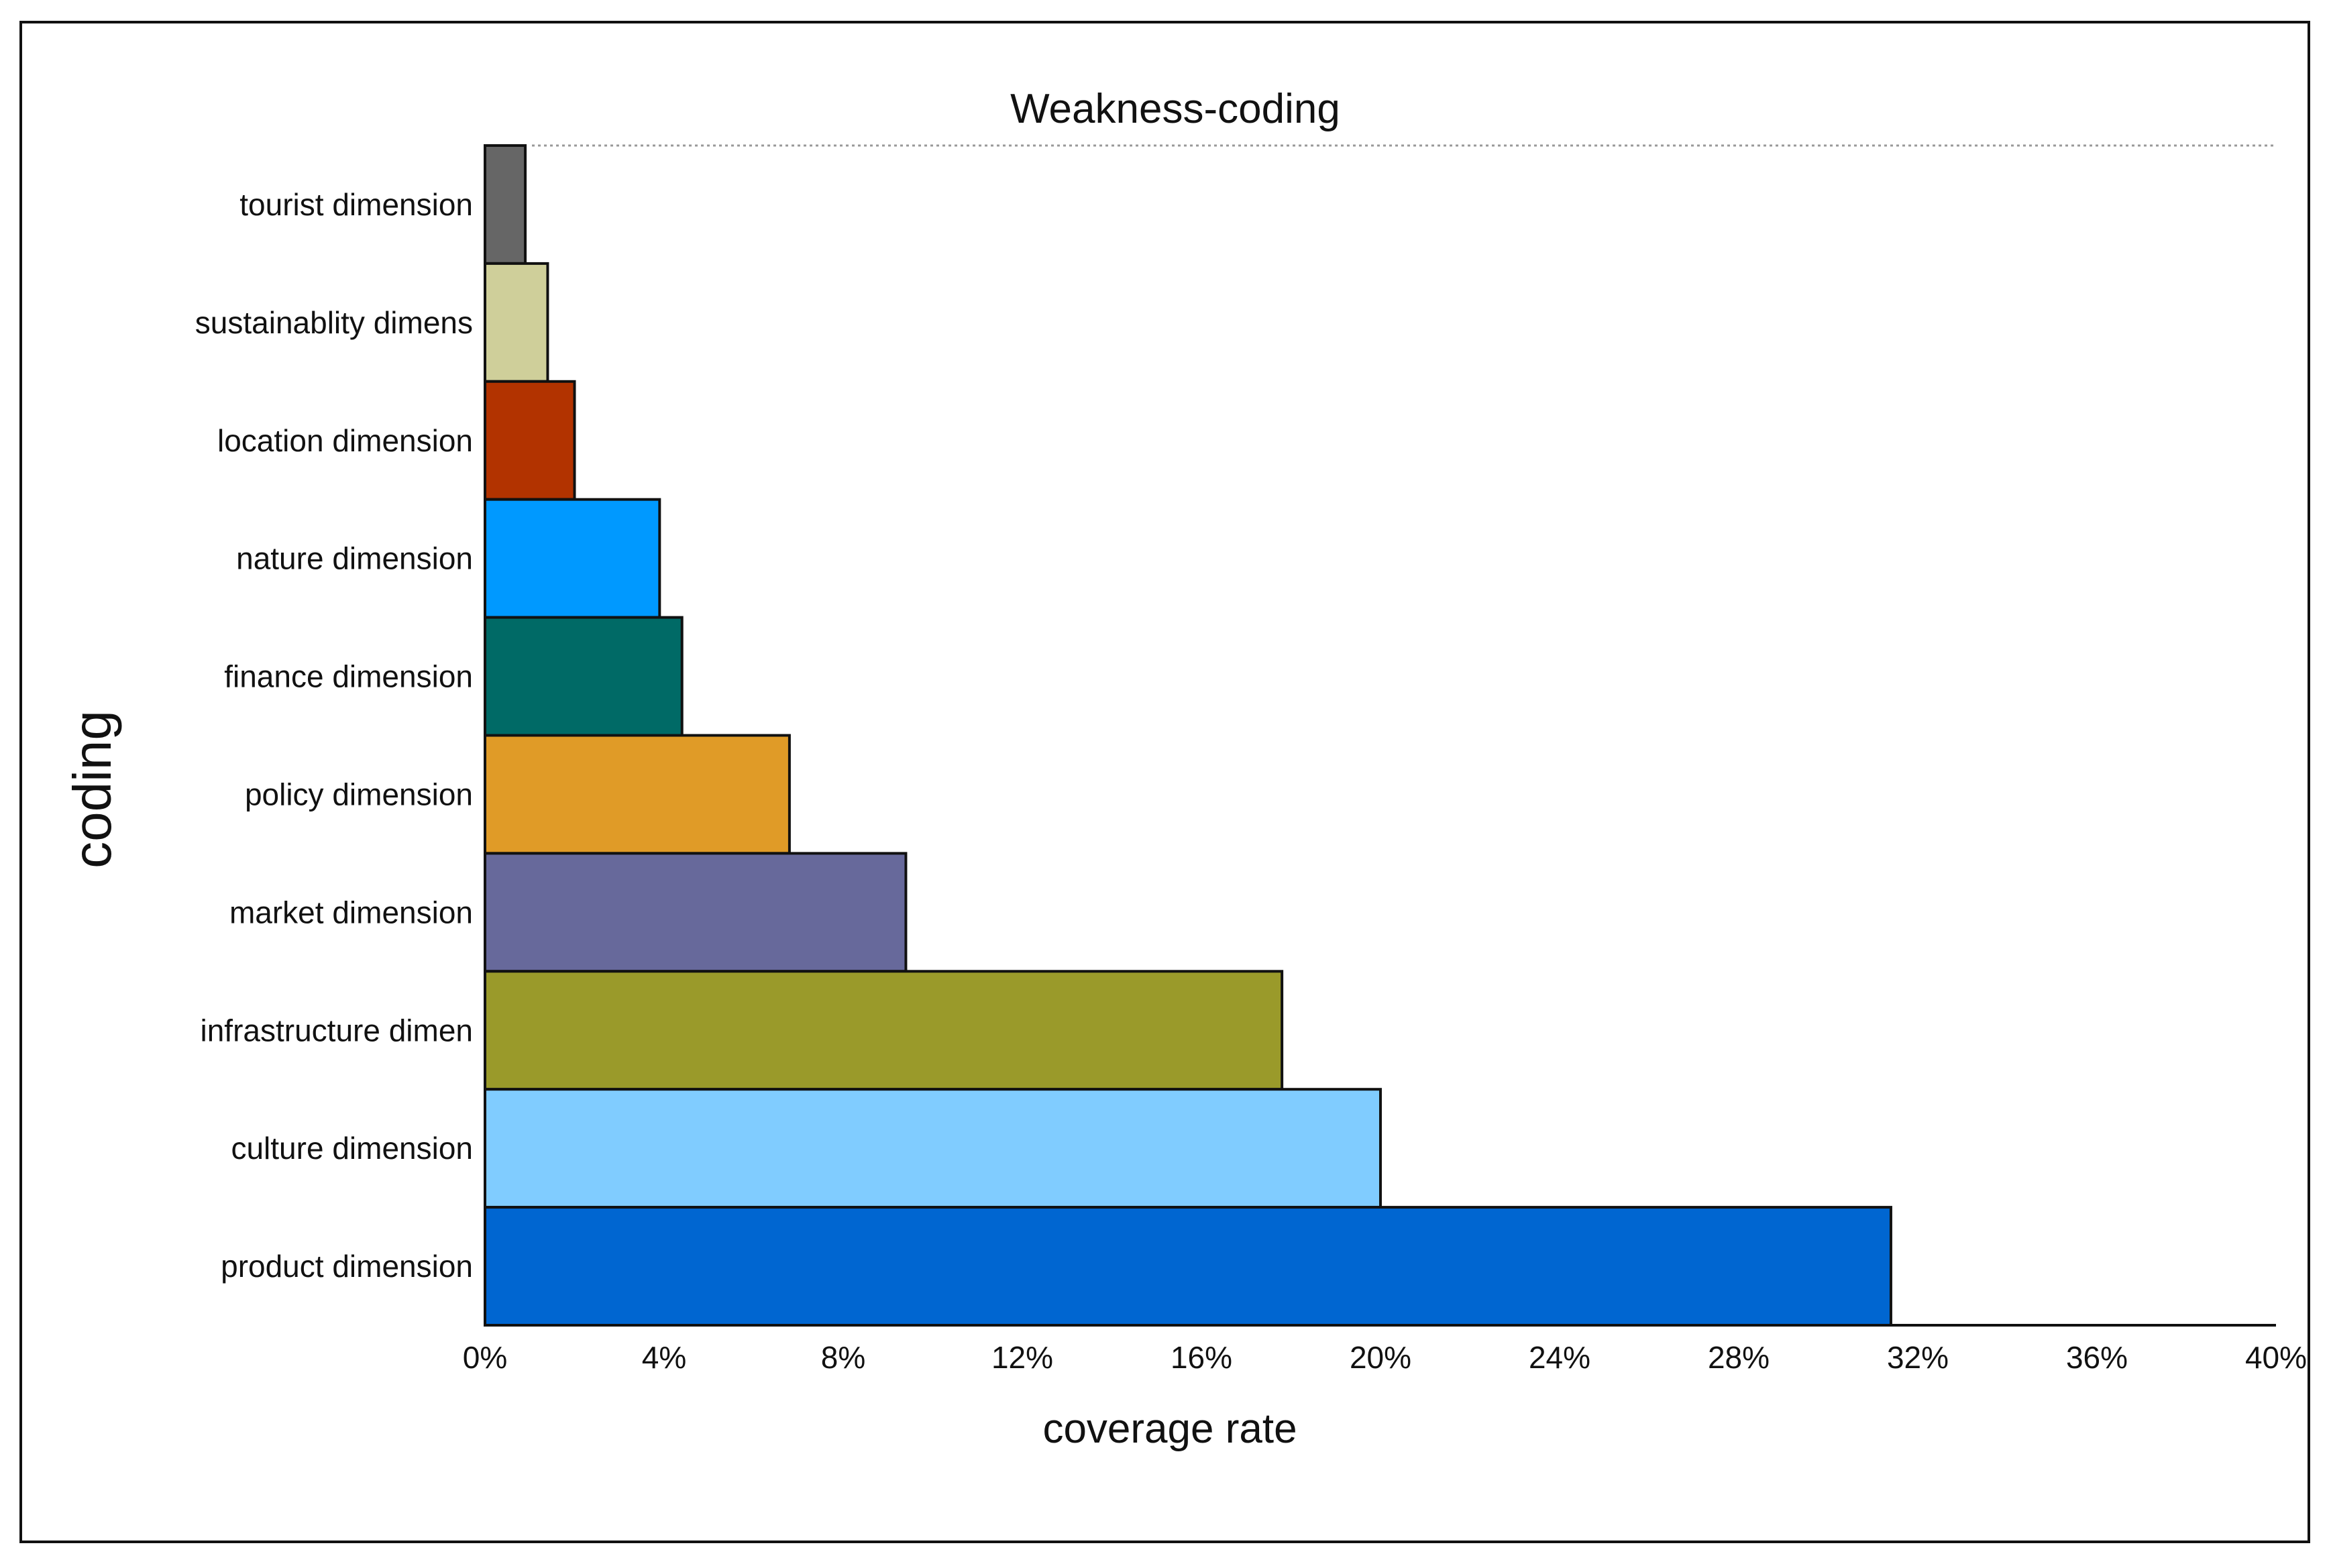 The height and width of the screenshot is (1568, 2331). I want to click on x-tick-labels-group: 0% 4% 8% 12% 16% 20% 24% 28% 32% 36% 40%, so click(1385, 1357).